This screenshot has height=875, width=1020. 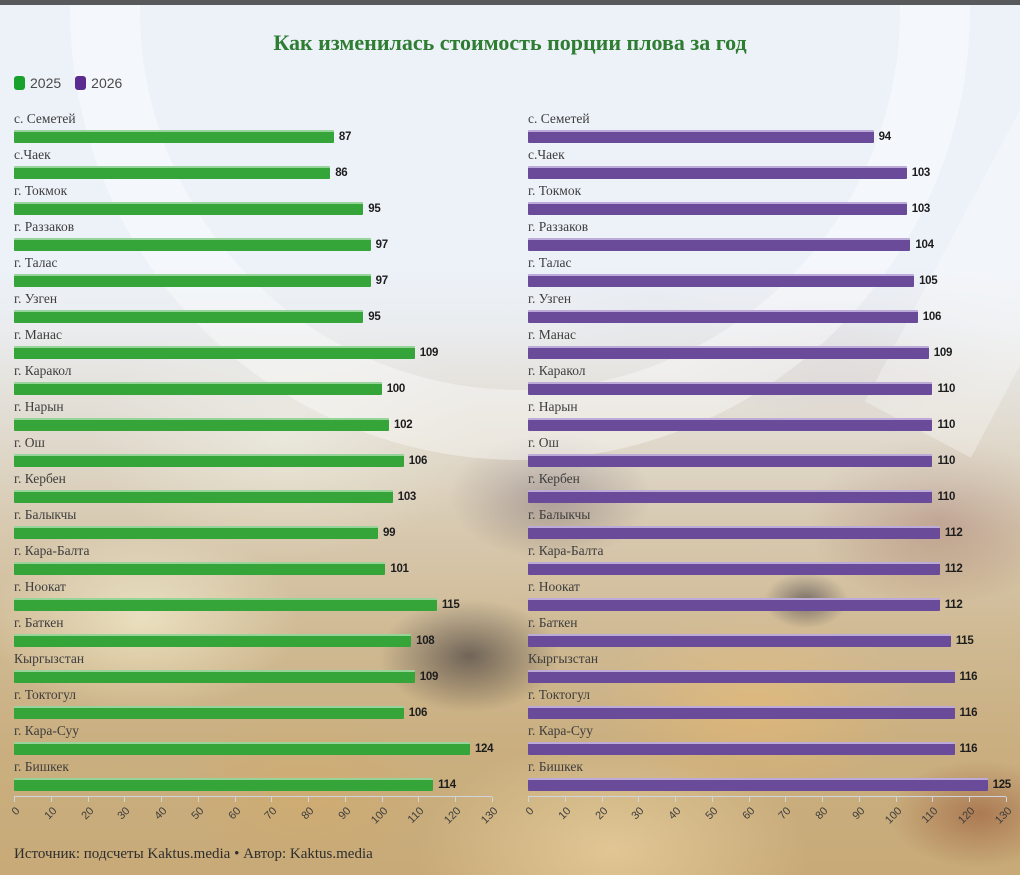 What do you see at coordinates (253, 424) in the screenshot?
I see `bar-line: 102` at bounding box center [253, 424].